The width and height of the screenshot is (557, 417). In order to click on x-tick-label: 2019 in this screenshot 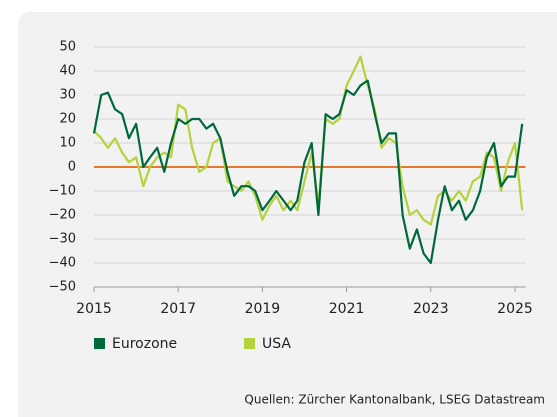, I will do `click(263, 309)`.